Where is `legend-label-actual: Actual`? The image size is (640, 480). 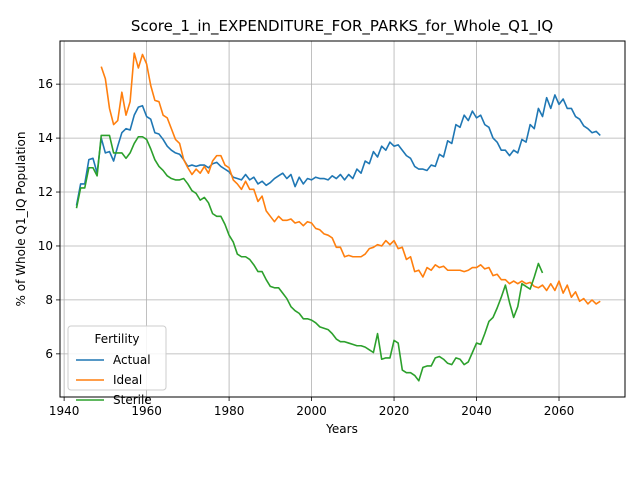 legend-label-actual: Actual is located at coordinates (132, 360).